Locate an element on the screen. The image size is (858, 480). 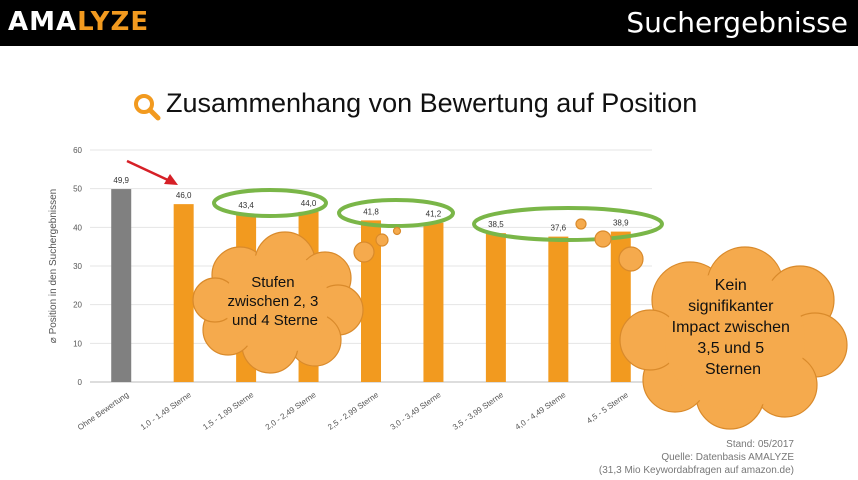
bar-value-label: 41,8 is located at coordinates (371, 211).